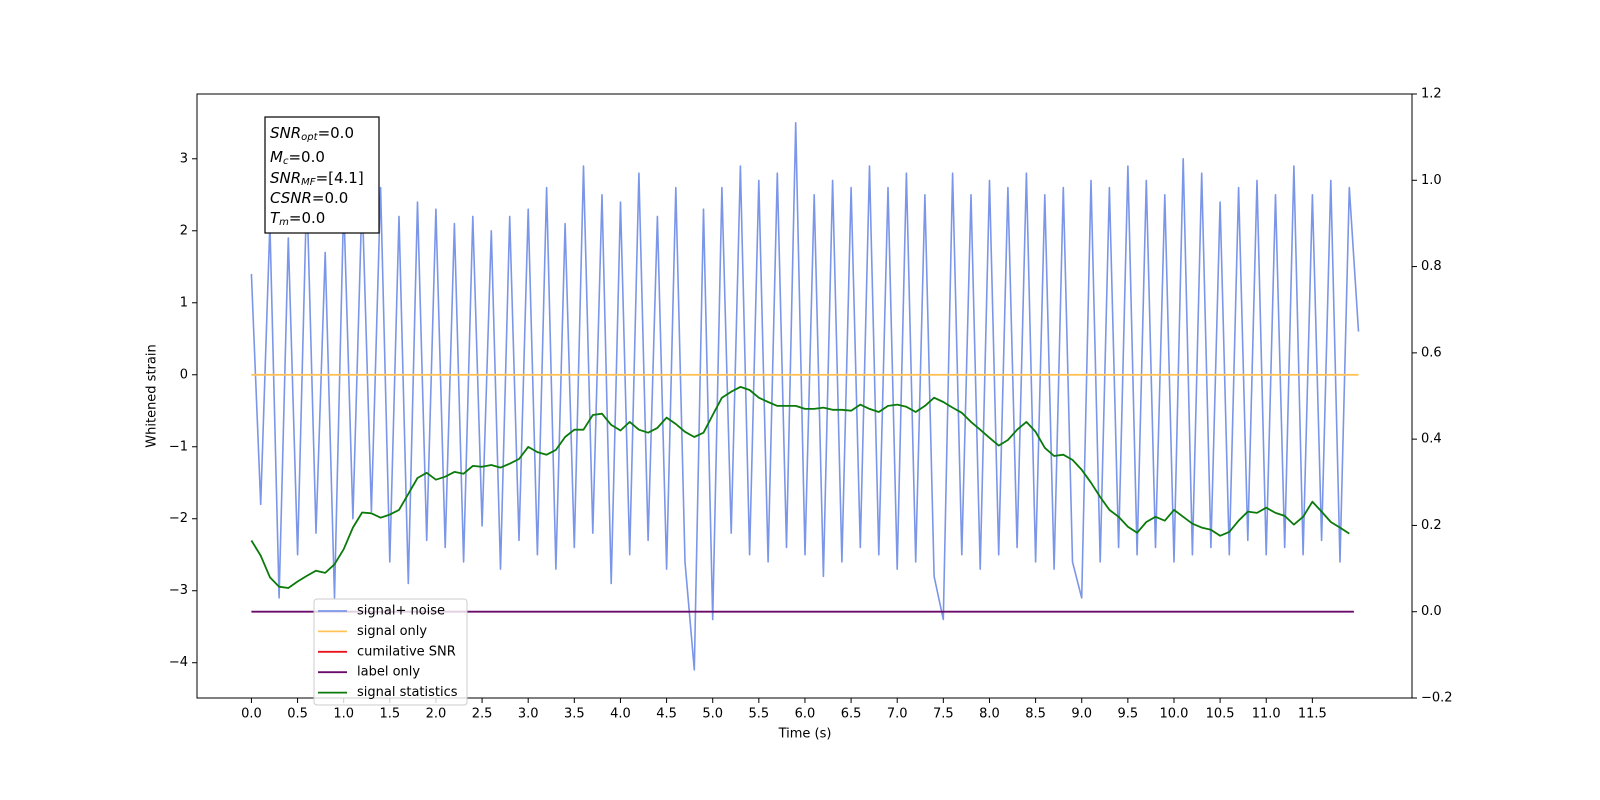 This screenshot has height=800, width=1600. What do you see at coordinates (1431, 352) in the screenshot?
I see `y2-tick-label: 0.6` at bounding box center [1431, 352].